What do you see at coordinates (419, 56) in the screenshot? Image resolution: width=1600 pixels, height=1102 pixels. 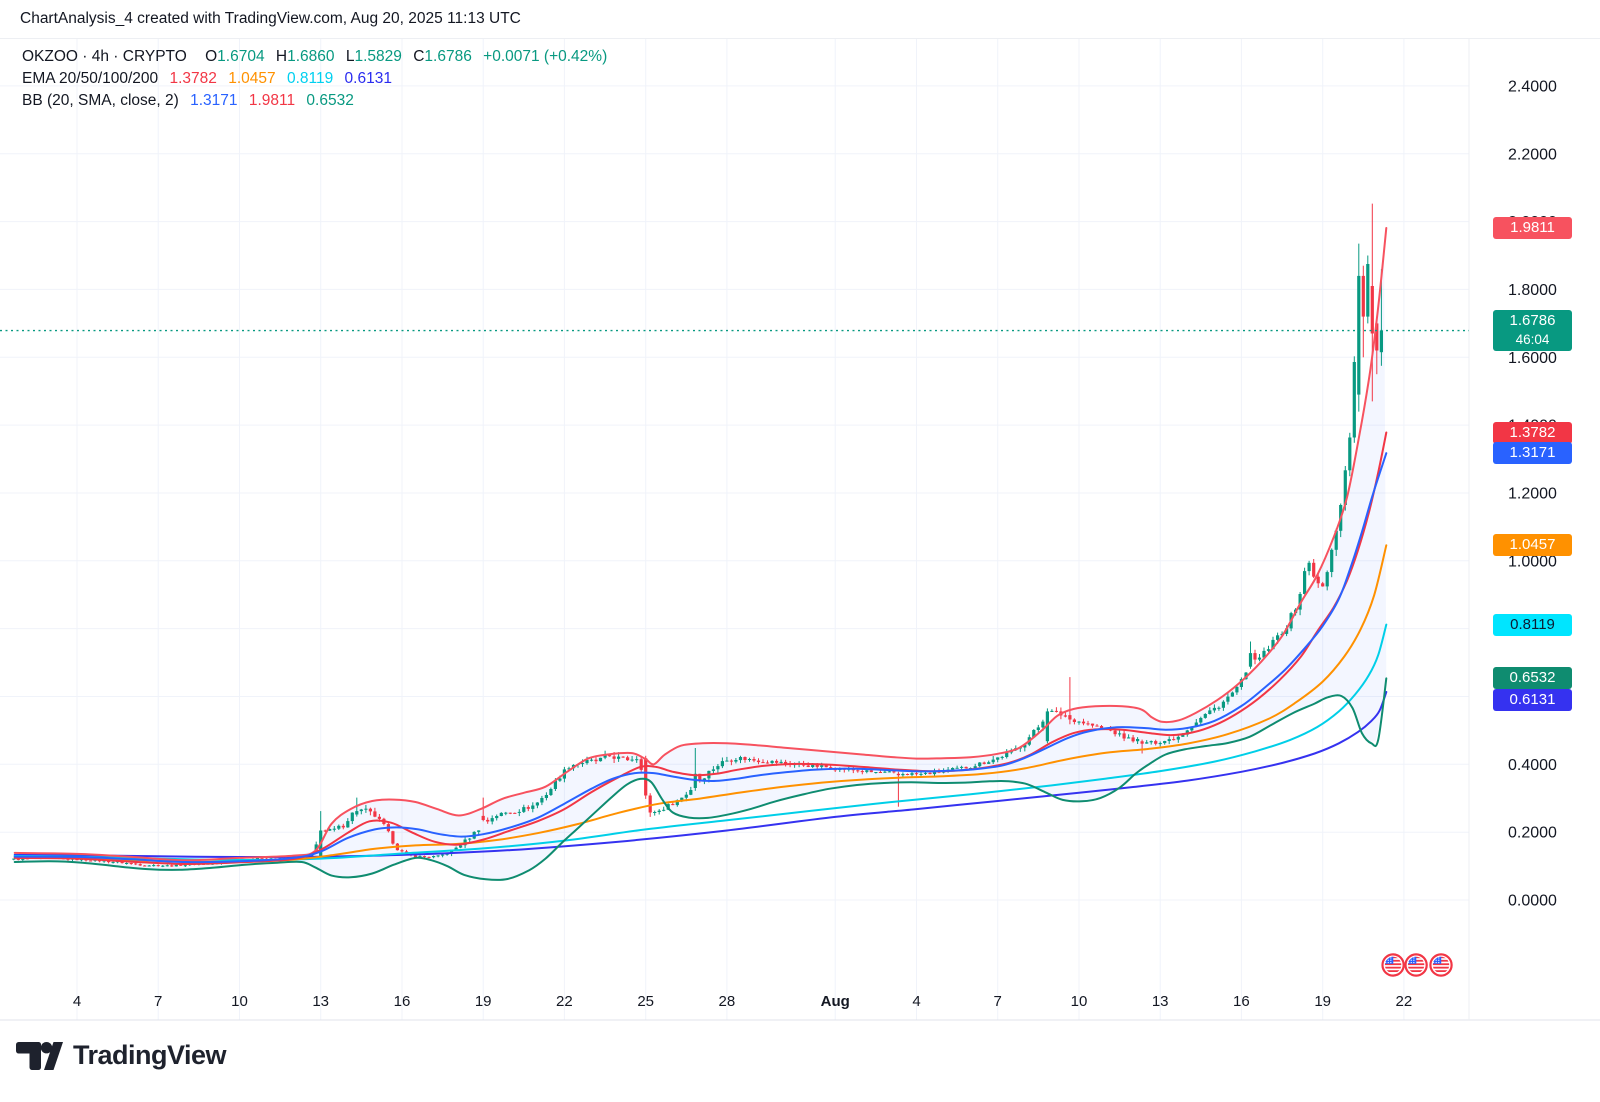 I see `close-label: C` at bounding box center [419, 56].